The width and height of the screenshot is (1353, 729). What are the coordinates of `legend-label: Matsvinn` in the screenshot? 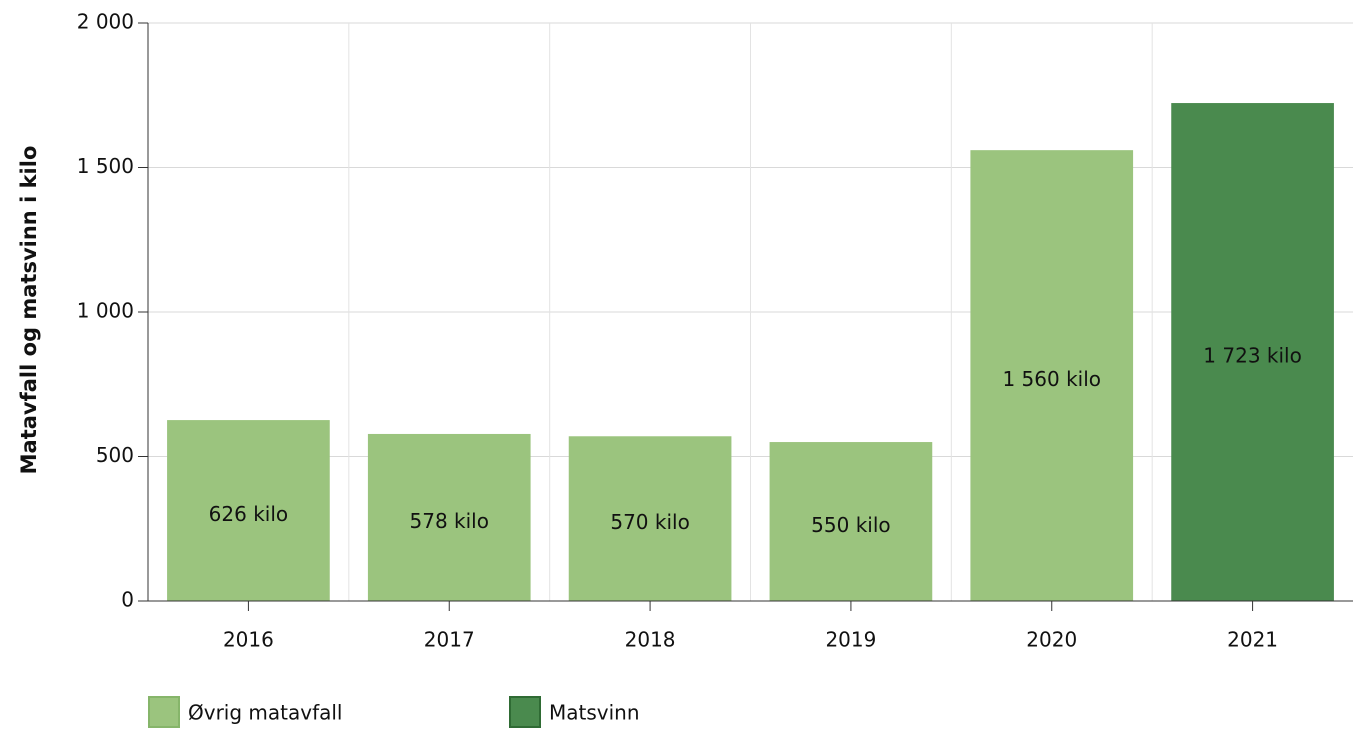 It's located at (594, 713).